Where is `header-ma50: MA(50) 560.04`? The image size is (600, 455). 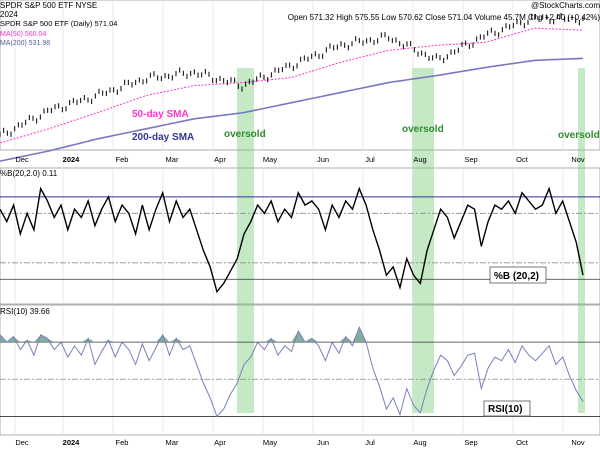 header-ma50: MA(50) 560.04 is located at coordinates (23, 34).